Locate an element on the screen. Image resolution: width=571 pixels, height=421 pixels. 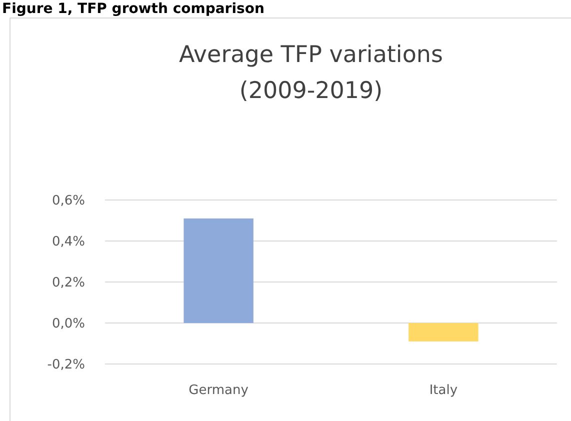
caption: Figure 1, TFP growth comparison is located at coordinates (133, 9).